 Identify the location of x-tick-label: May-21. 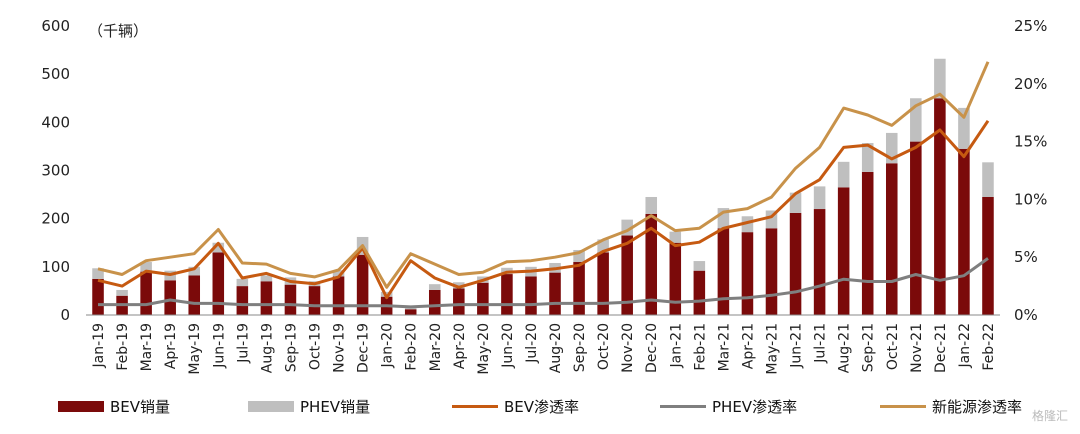
(773, 349).